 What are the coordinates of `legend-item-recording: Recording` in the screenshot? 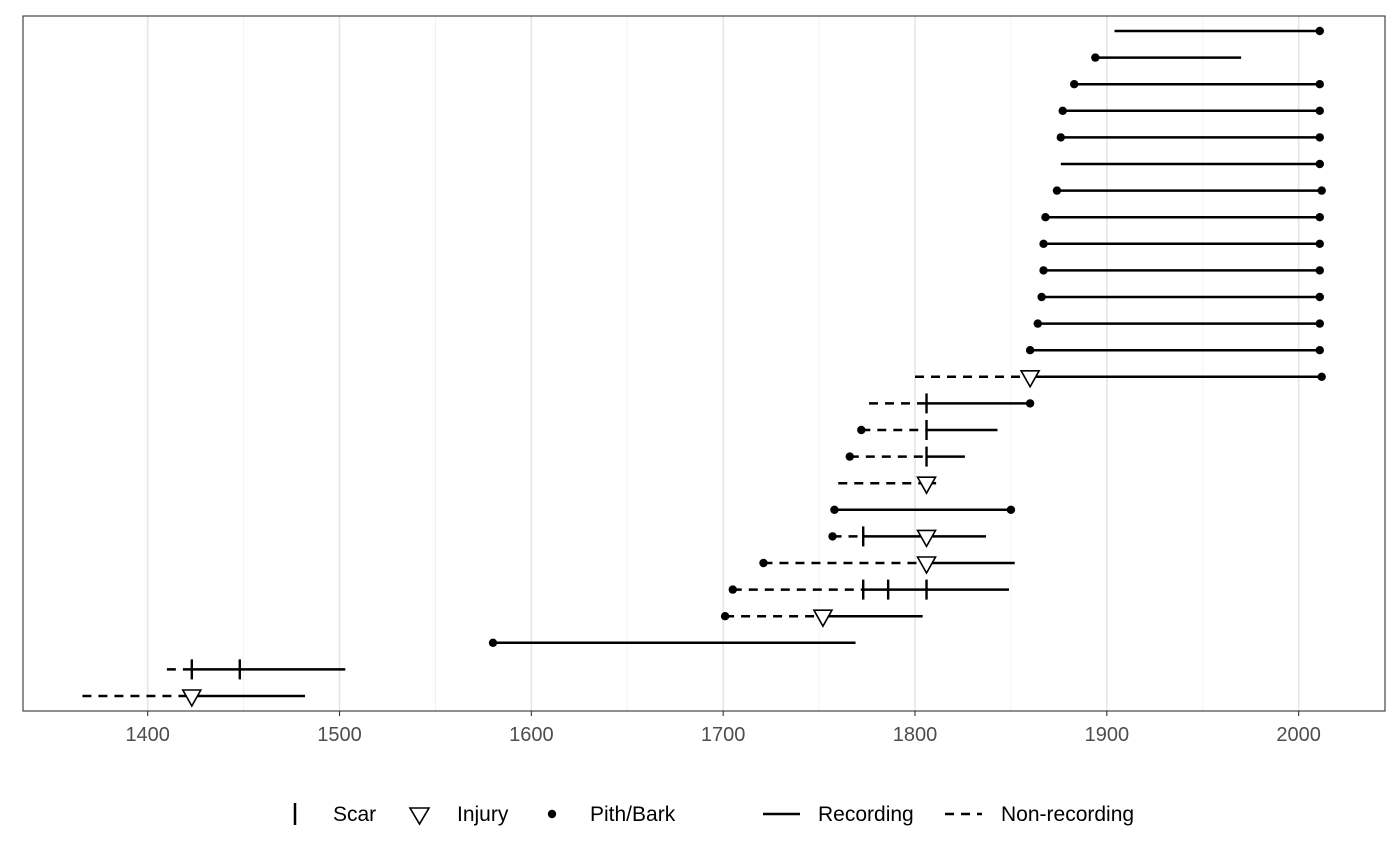 It's located at (838, 814).